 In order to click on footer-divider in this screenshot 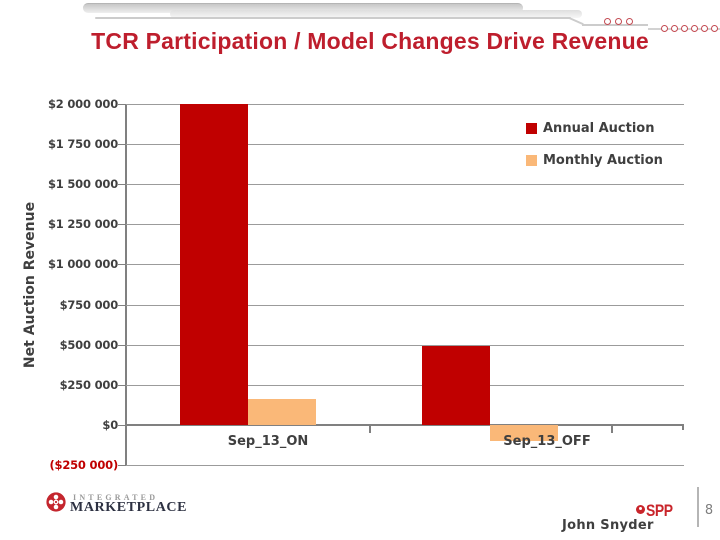, I will do `click(698, 507)`.